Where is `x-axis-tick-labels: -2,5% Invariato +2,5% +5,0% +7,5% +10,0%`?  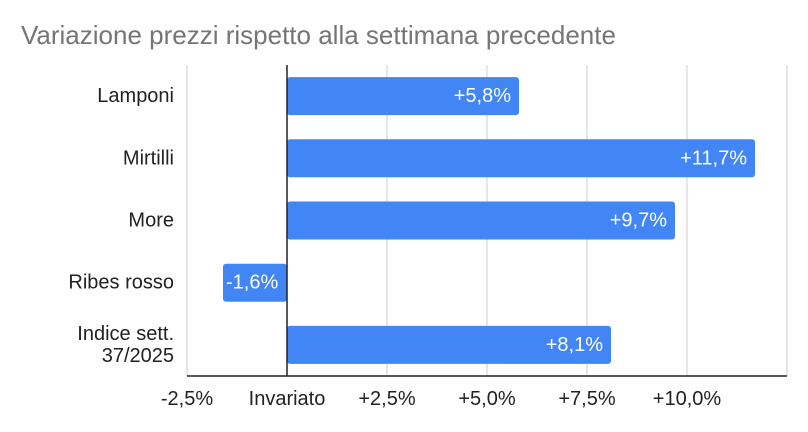
x-axis-tick-labels: -2,5% Invariato +2,5% +5,0% +7,5% +10,0% is located at coordinates (441, 399).